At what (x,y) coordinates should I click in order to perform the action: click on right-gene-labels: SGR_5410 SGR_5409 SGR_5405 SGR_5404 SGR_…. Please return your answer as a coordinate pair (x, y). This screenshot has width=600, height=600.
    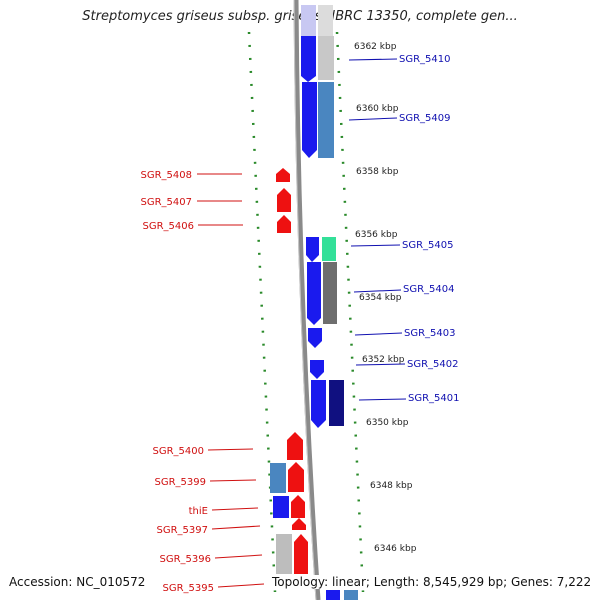
    Looking at the image, I should click on (429, 229).